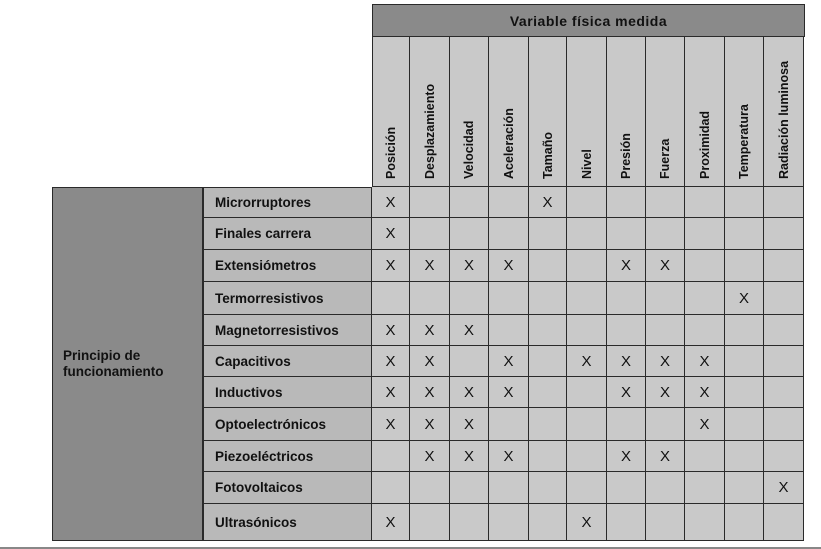  I want to click on label-top-border, so click(287, 187).